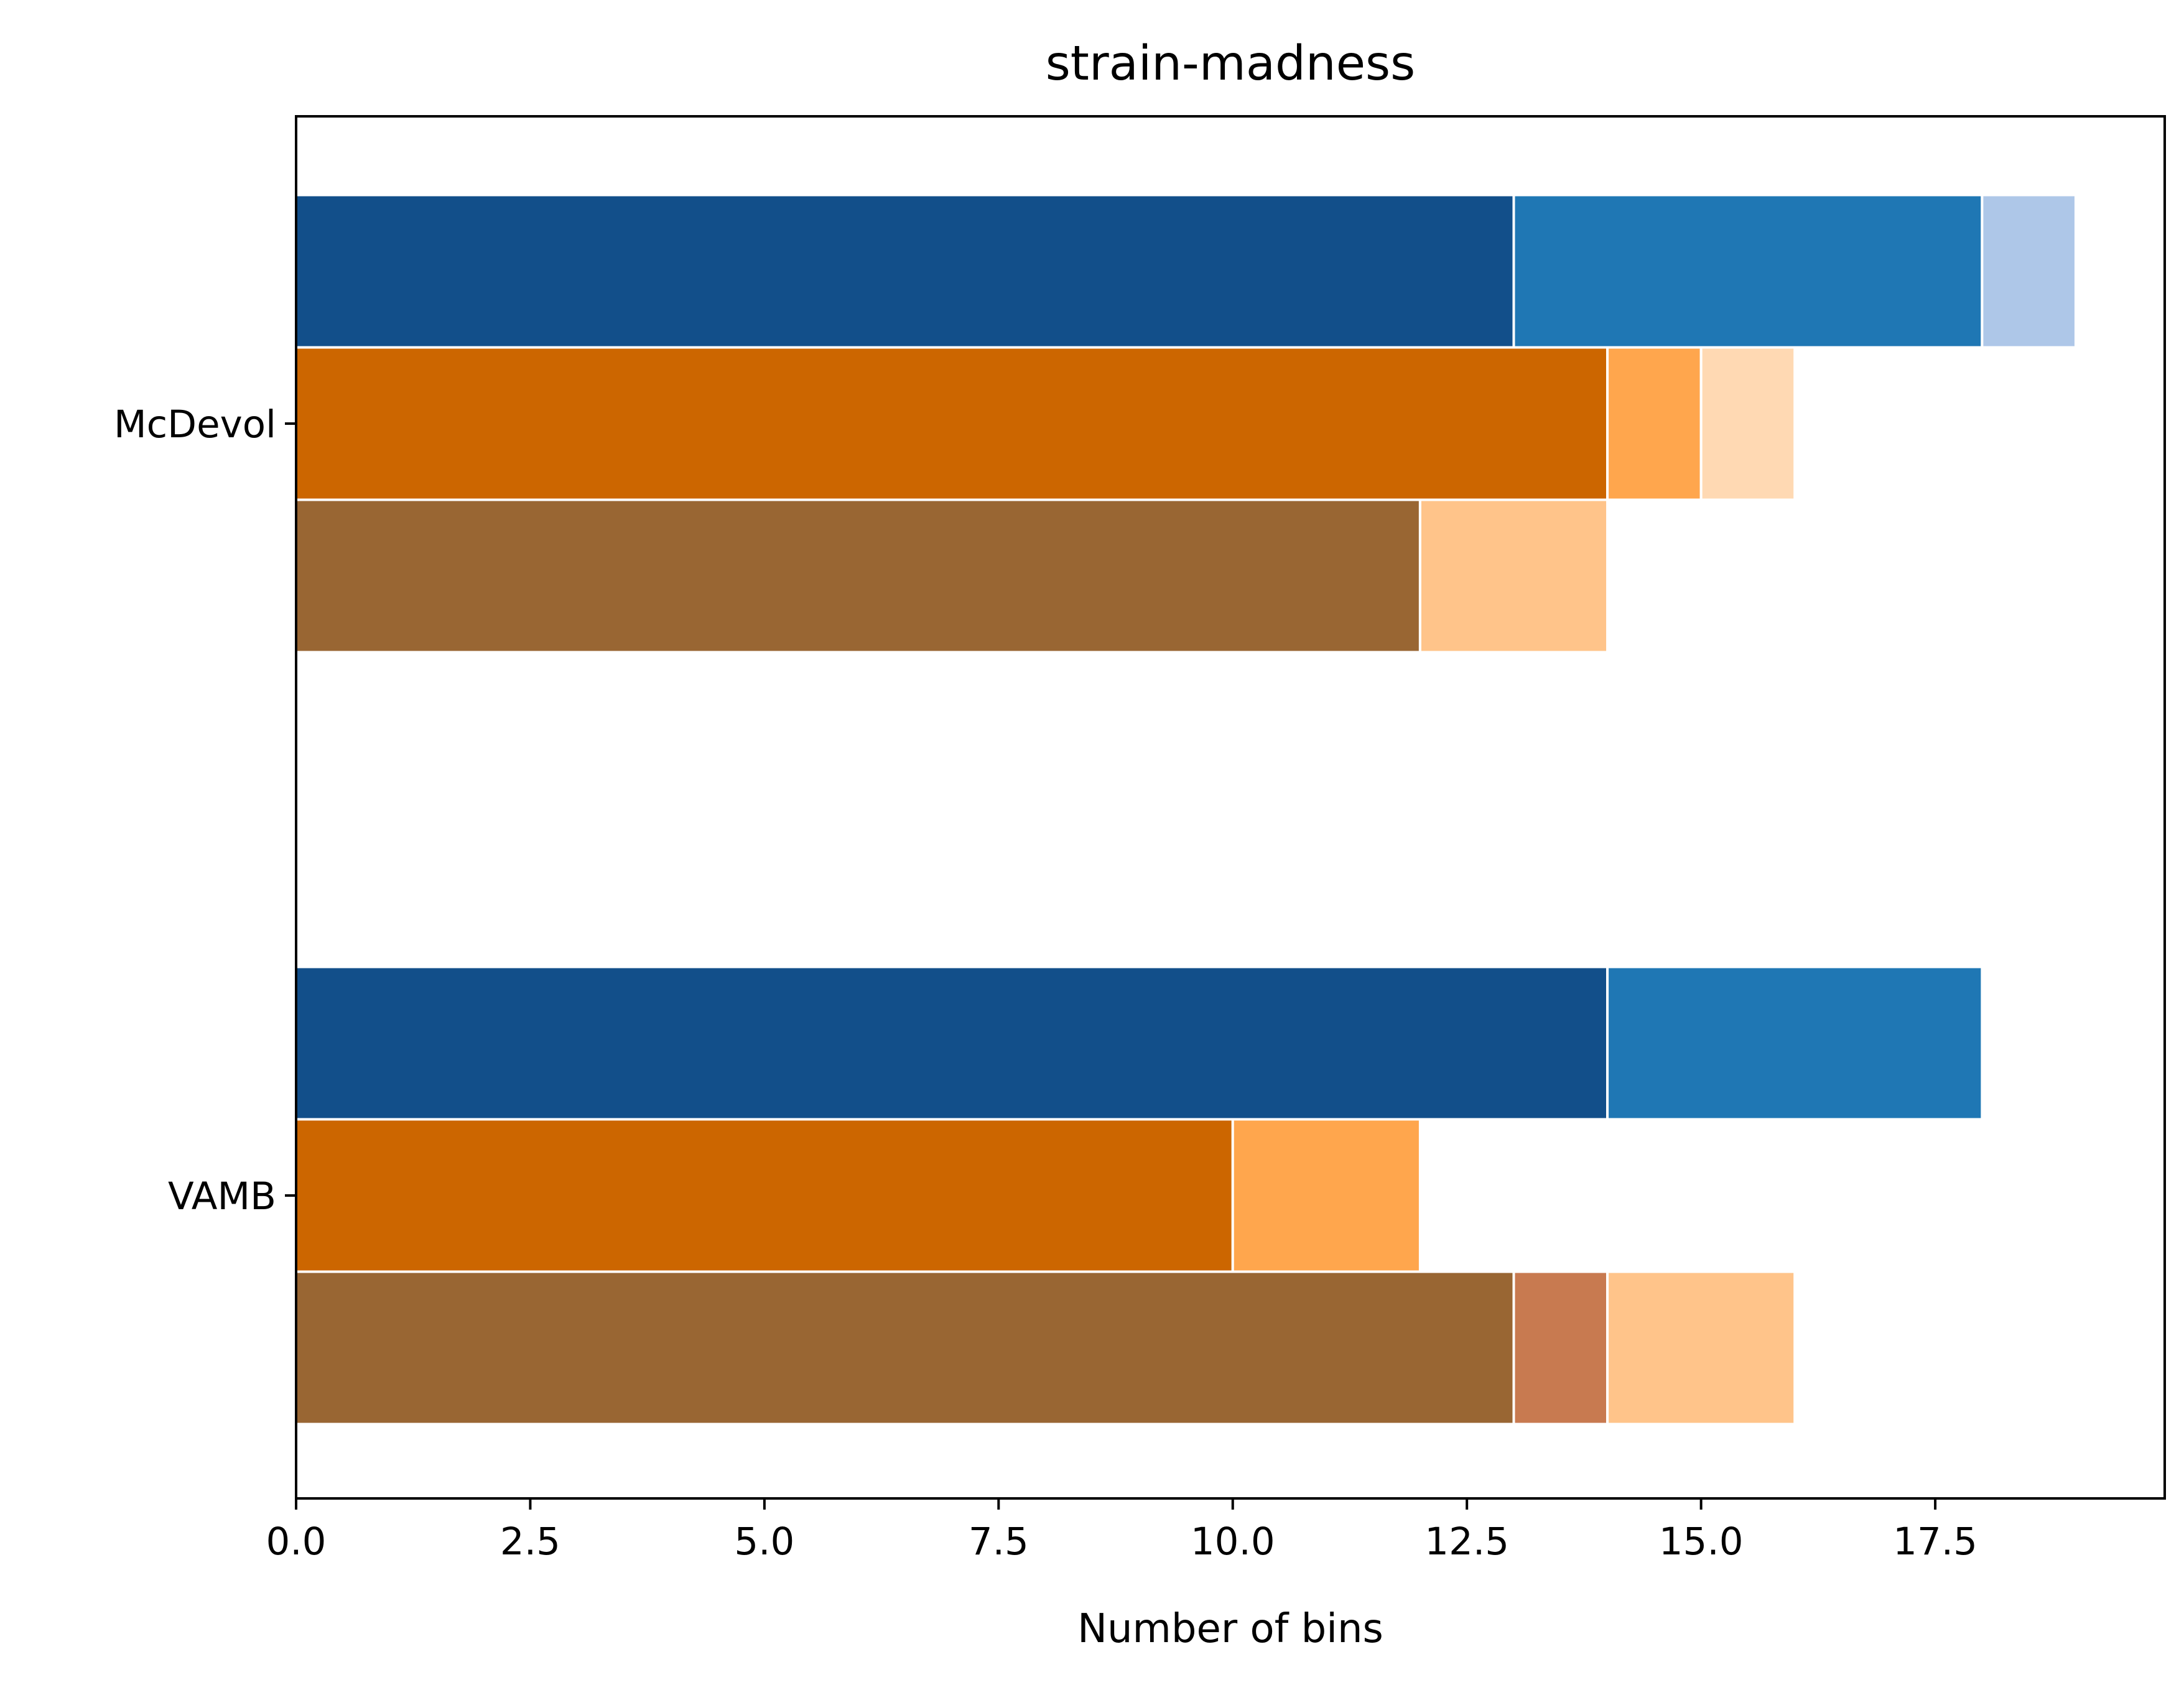 The image size is (2184, 1690). Describe the element at coordinates (1935, 1542) in the screenshot. I see `x-tick-label: 17.5` at that location.